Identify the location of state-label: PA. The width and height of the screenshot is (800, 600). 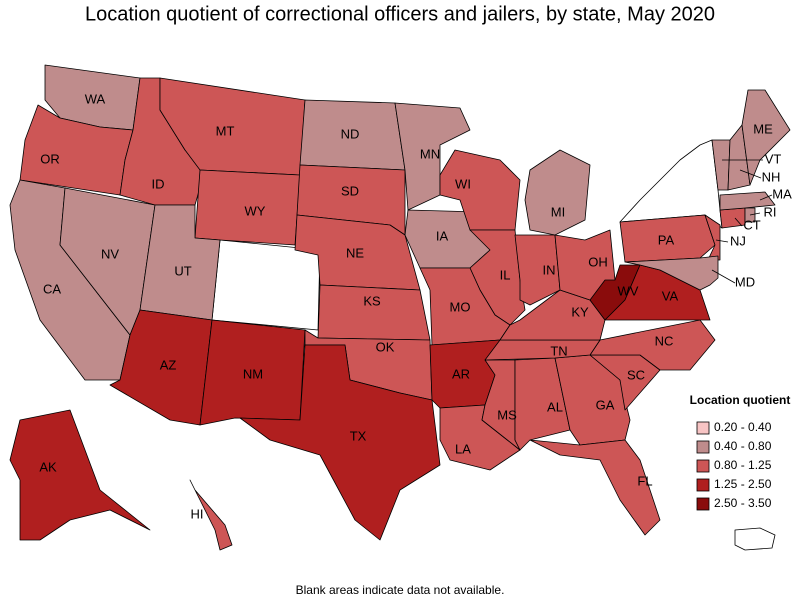
(666, 239).